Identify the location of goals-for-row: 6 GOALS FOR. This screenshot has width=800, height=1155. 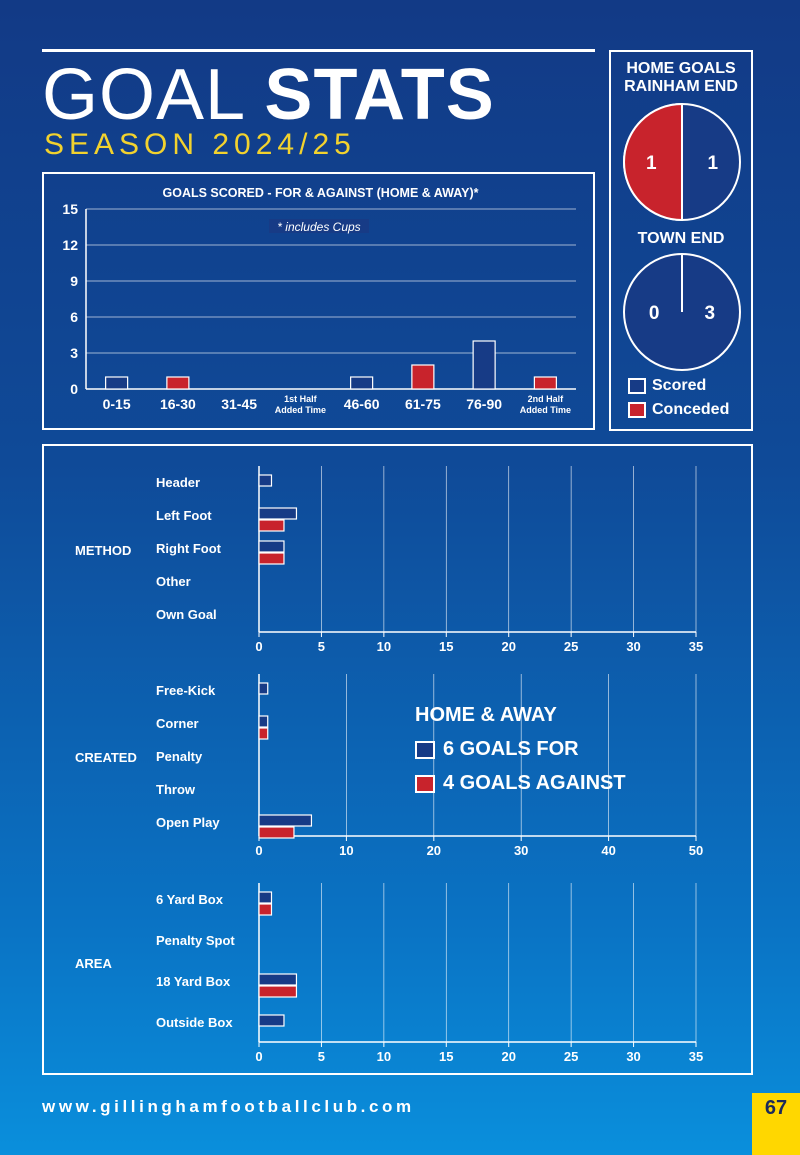
(497, 749).